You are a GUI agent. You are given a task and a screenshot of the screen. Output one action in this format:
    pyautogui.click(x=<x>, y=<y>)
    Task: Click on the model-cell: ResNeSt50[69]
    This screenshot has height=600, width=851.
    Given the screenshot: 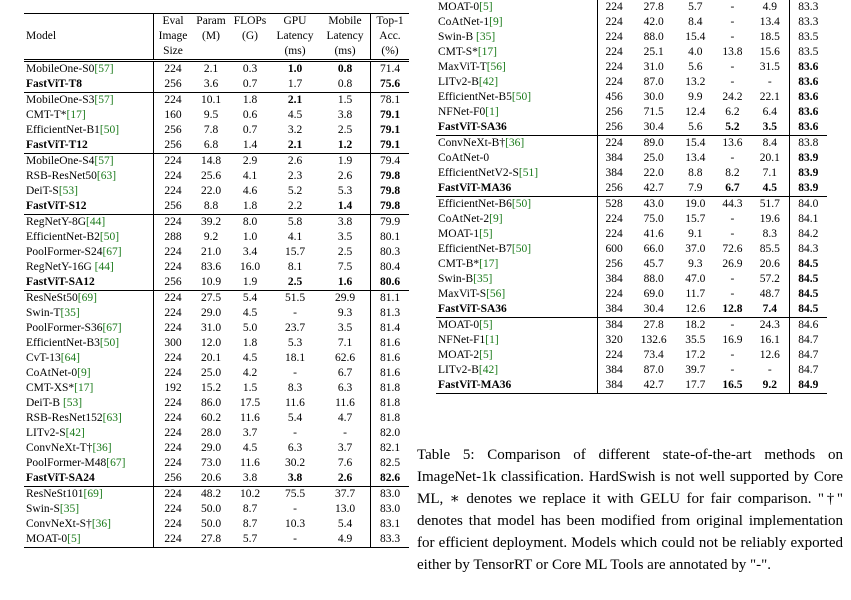 What is the action you would take?
    pyautogui.click(x=89, y=298)
    